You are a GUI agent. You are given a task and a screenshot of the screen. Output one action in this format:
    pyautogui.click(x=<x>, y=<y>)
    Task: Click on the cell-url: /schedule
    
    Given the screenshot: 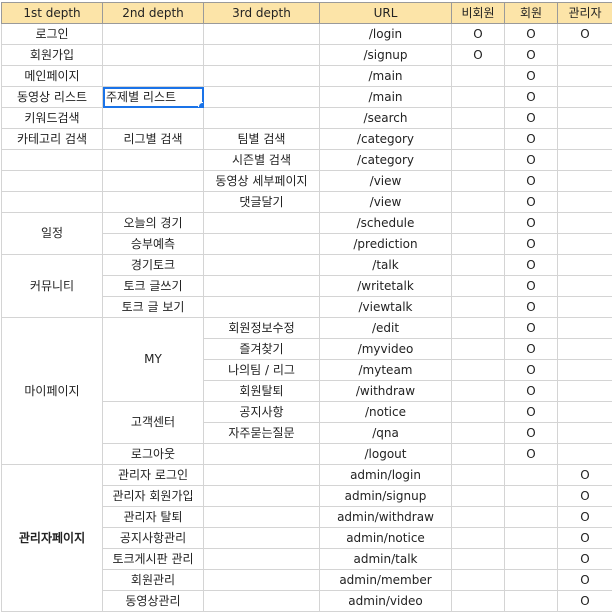 What is the action you would take?
    pyautogui.click(x=386, y=223)
    